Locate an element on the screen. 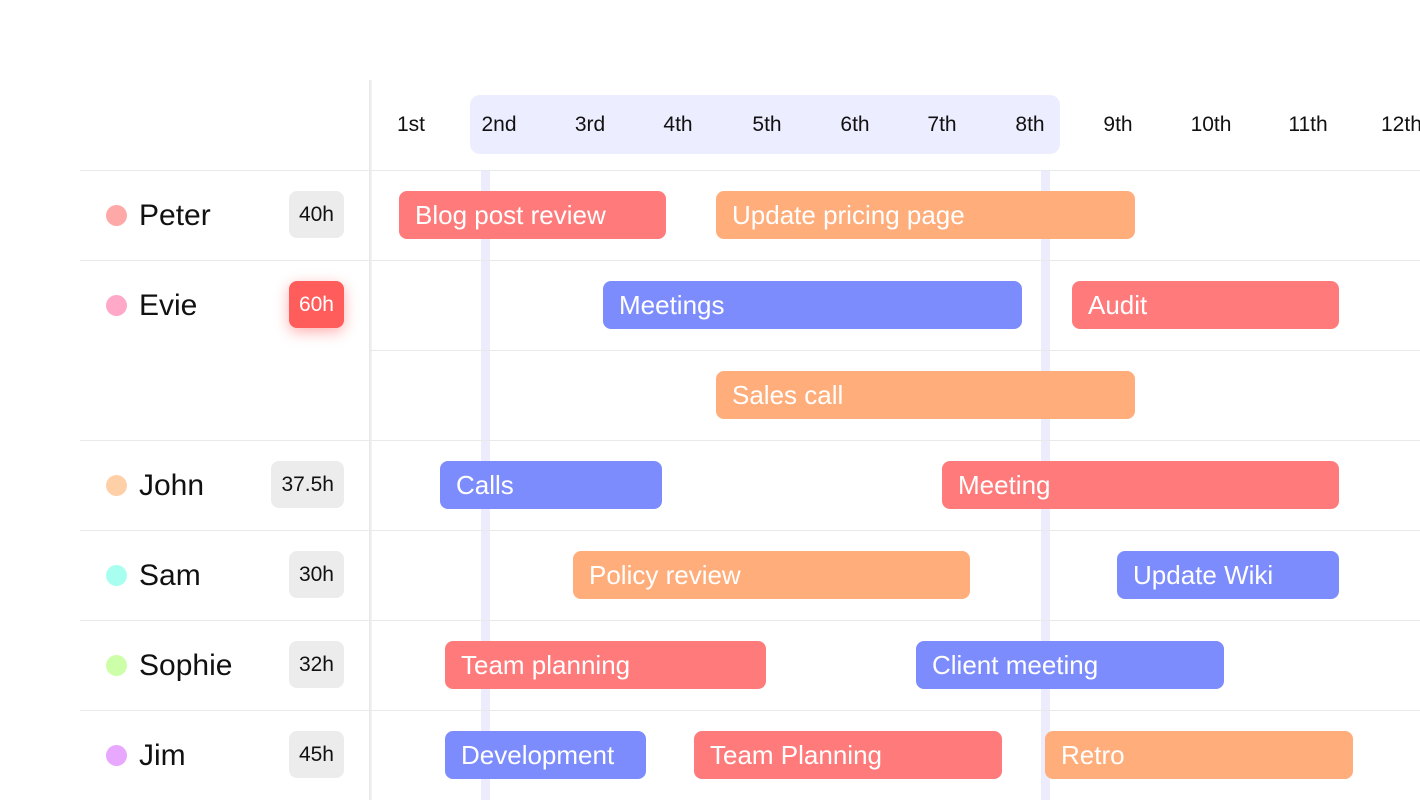 This screenshot has height=800, width=1420. task-update-wiki: Update Wiki is located at coordinates (1228, 575).